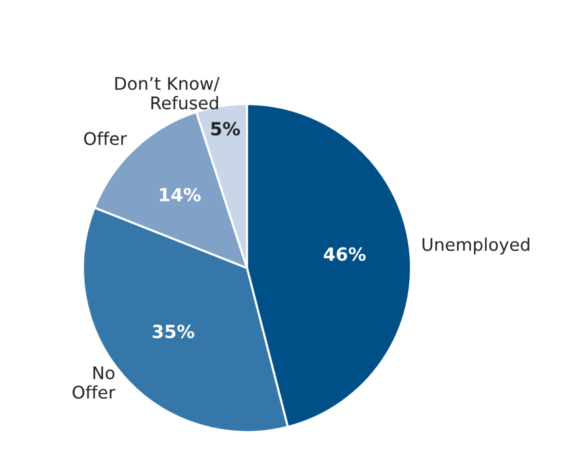 The height and width of the screenshot is (473, 583). What do you see at coordinates (180, 195) in the screenshot?
I see `data-label: 14%` at bounding box center [180, 195].